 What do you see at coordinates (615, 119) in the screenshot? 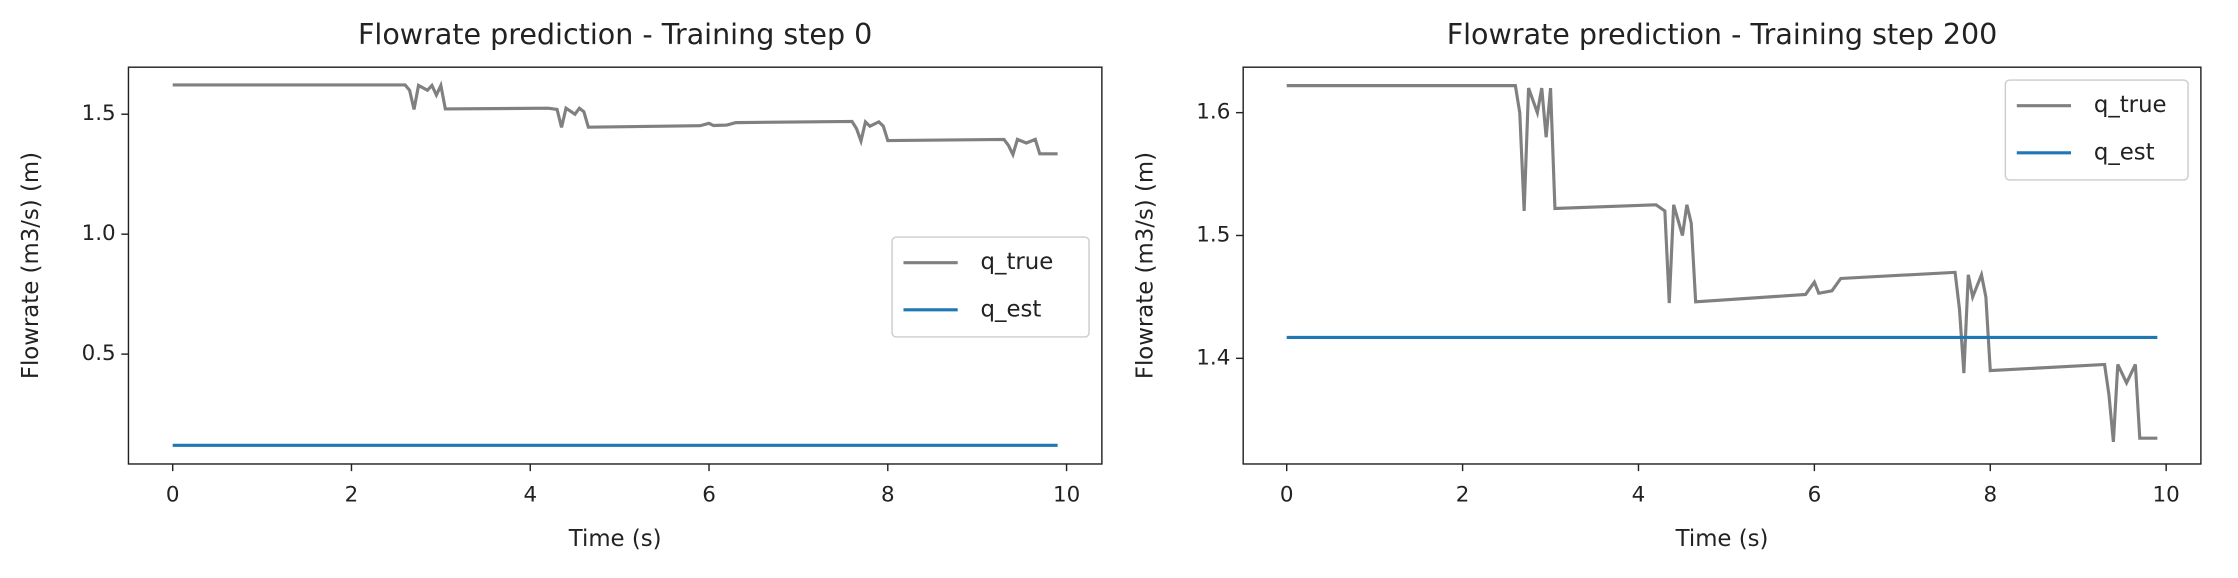
I see `series-line` at bounding box center [615, 119].